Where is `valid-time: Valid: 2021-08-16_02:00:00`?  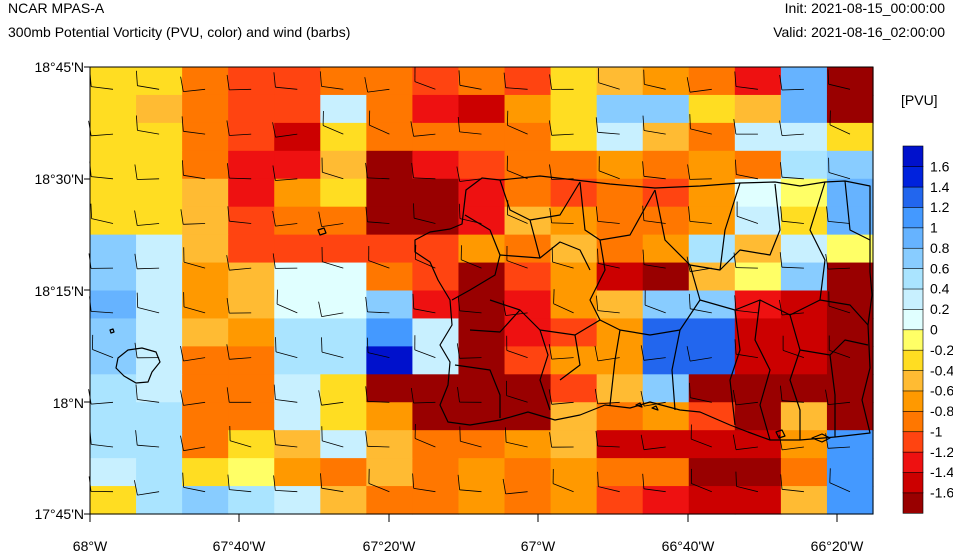
valid-time: Valid: 2021-08-16_02:00:00 is located at coordinates (859, 32).